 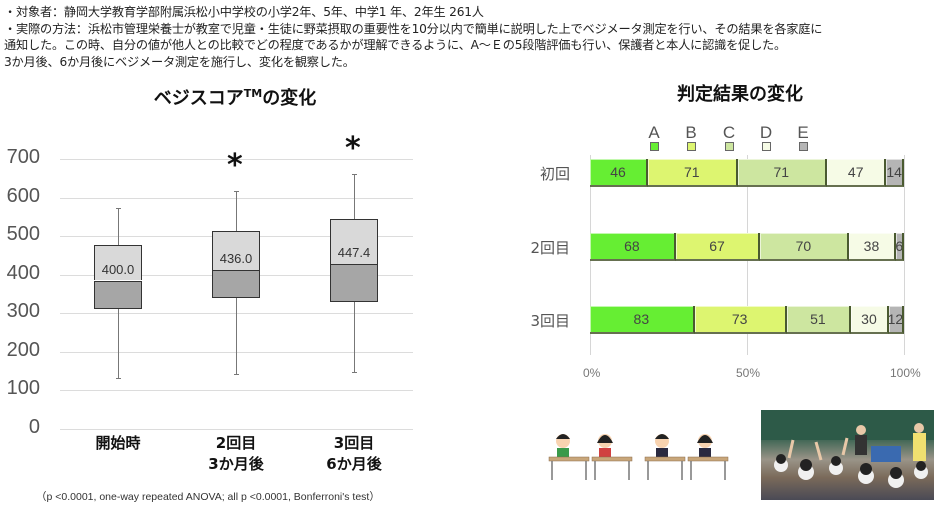 What do you see at coordinates (23, 157) in the screenshot?
I see `y-tick-label: 700` at bounding box center [23, 157].